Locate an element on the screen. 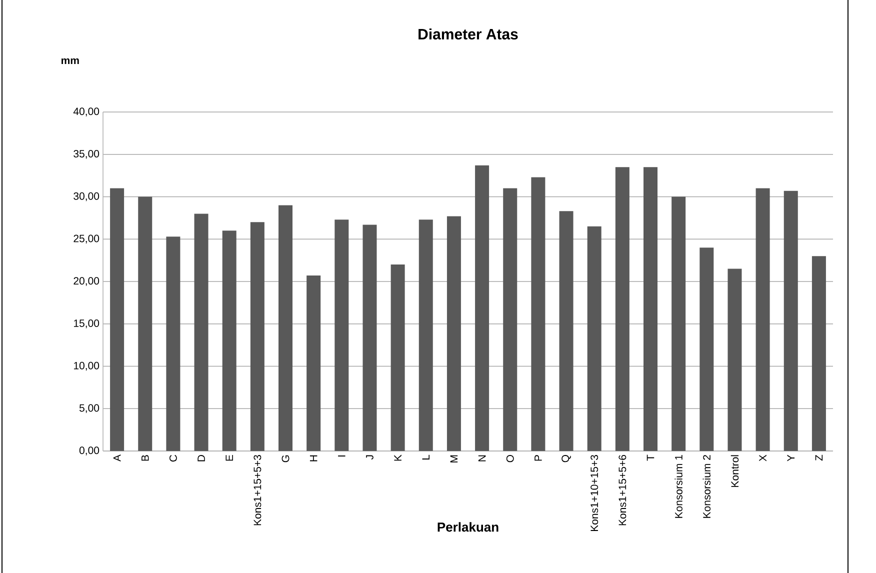 Image resolution: width=876 pixels, height=573 pixels. x-tick-label: A is located at coordinates (117, 458).